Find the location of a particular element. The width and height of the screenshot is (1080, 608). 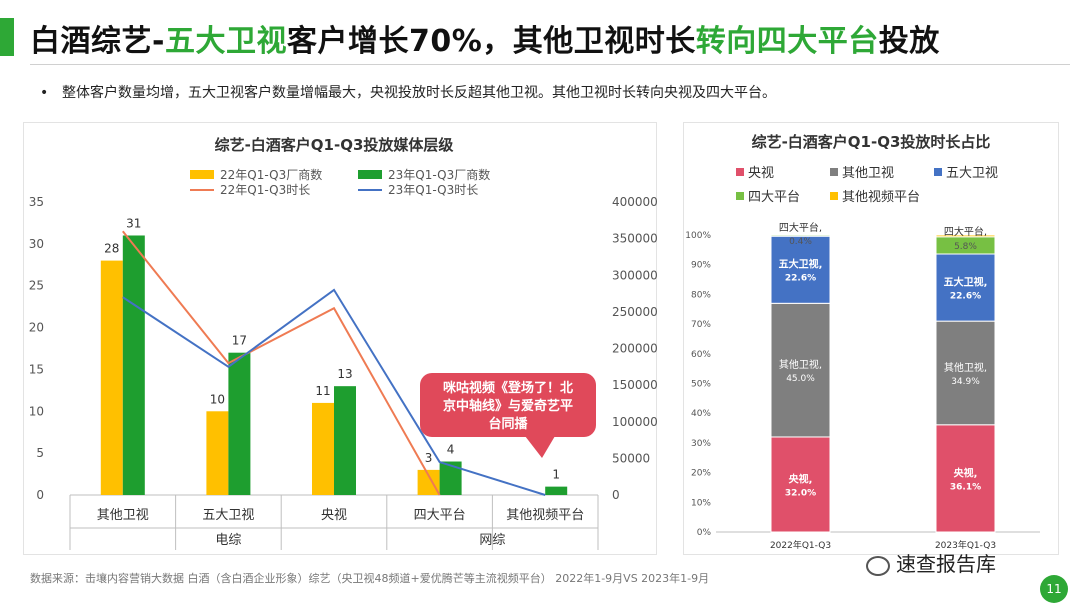

legend-label-1: 23年Q1-Q3厂商数 is located at coordinates (439, 174).